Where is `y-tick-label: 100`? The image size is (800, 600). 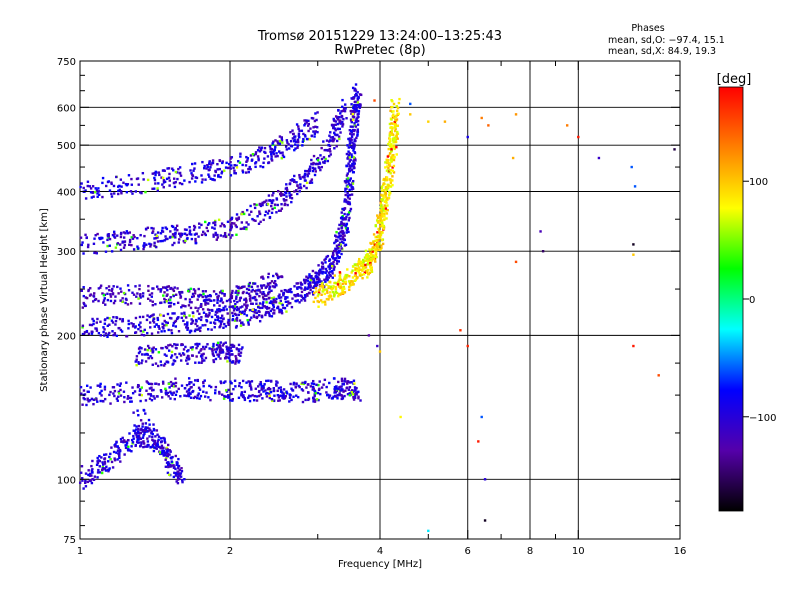
y-tick-label: 100 is located at coordinates (66, 480).